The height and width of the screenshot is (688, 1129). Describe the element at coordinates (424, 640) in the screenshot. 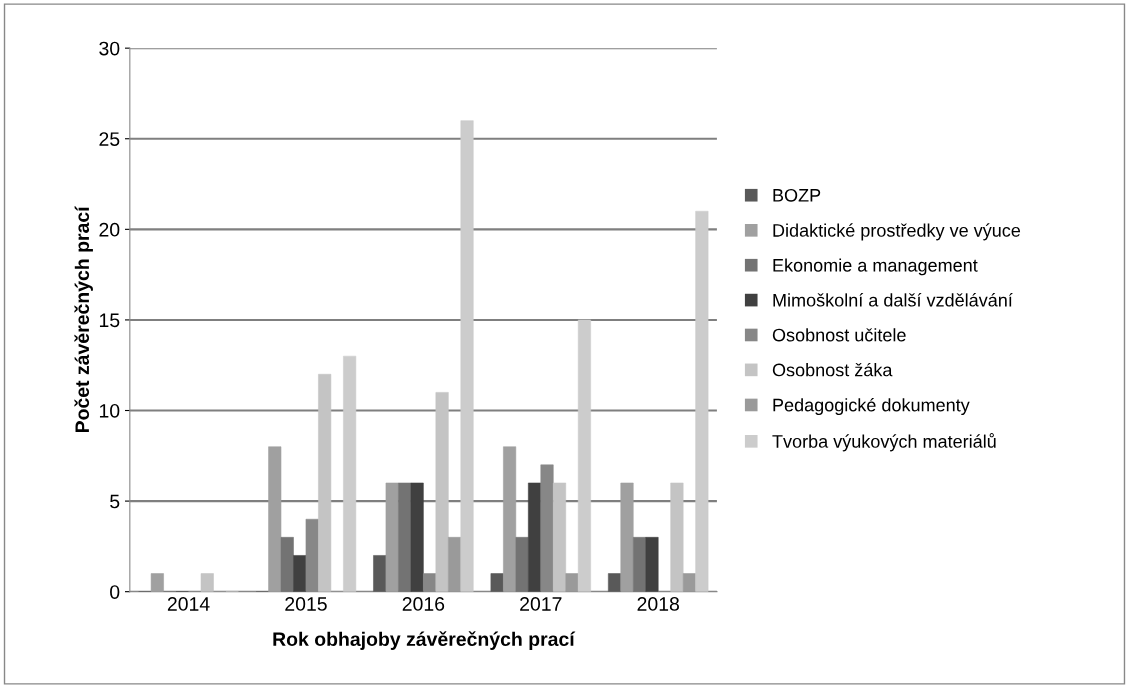

I see `x-axis-title: Rok obhajoby závěrečných prací` at that location.